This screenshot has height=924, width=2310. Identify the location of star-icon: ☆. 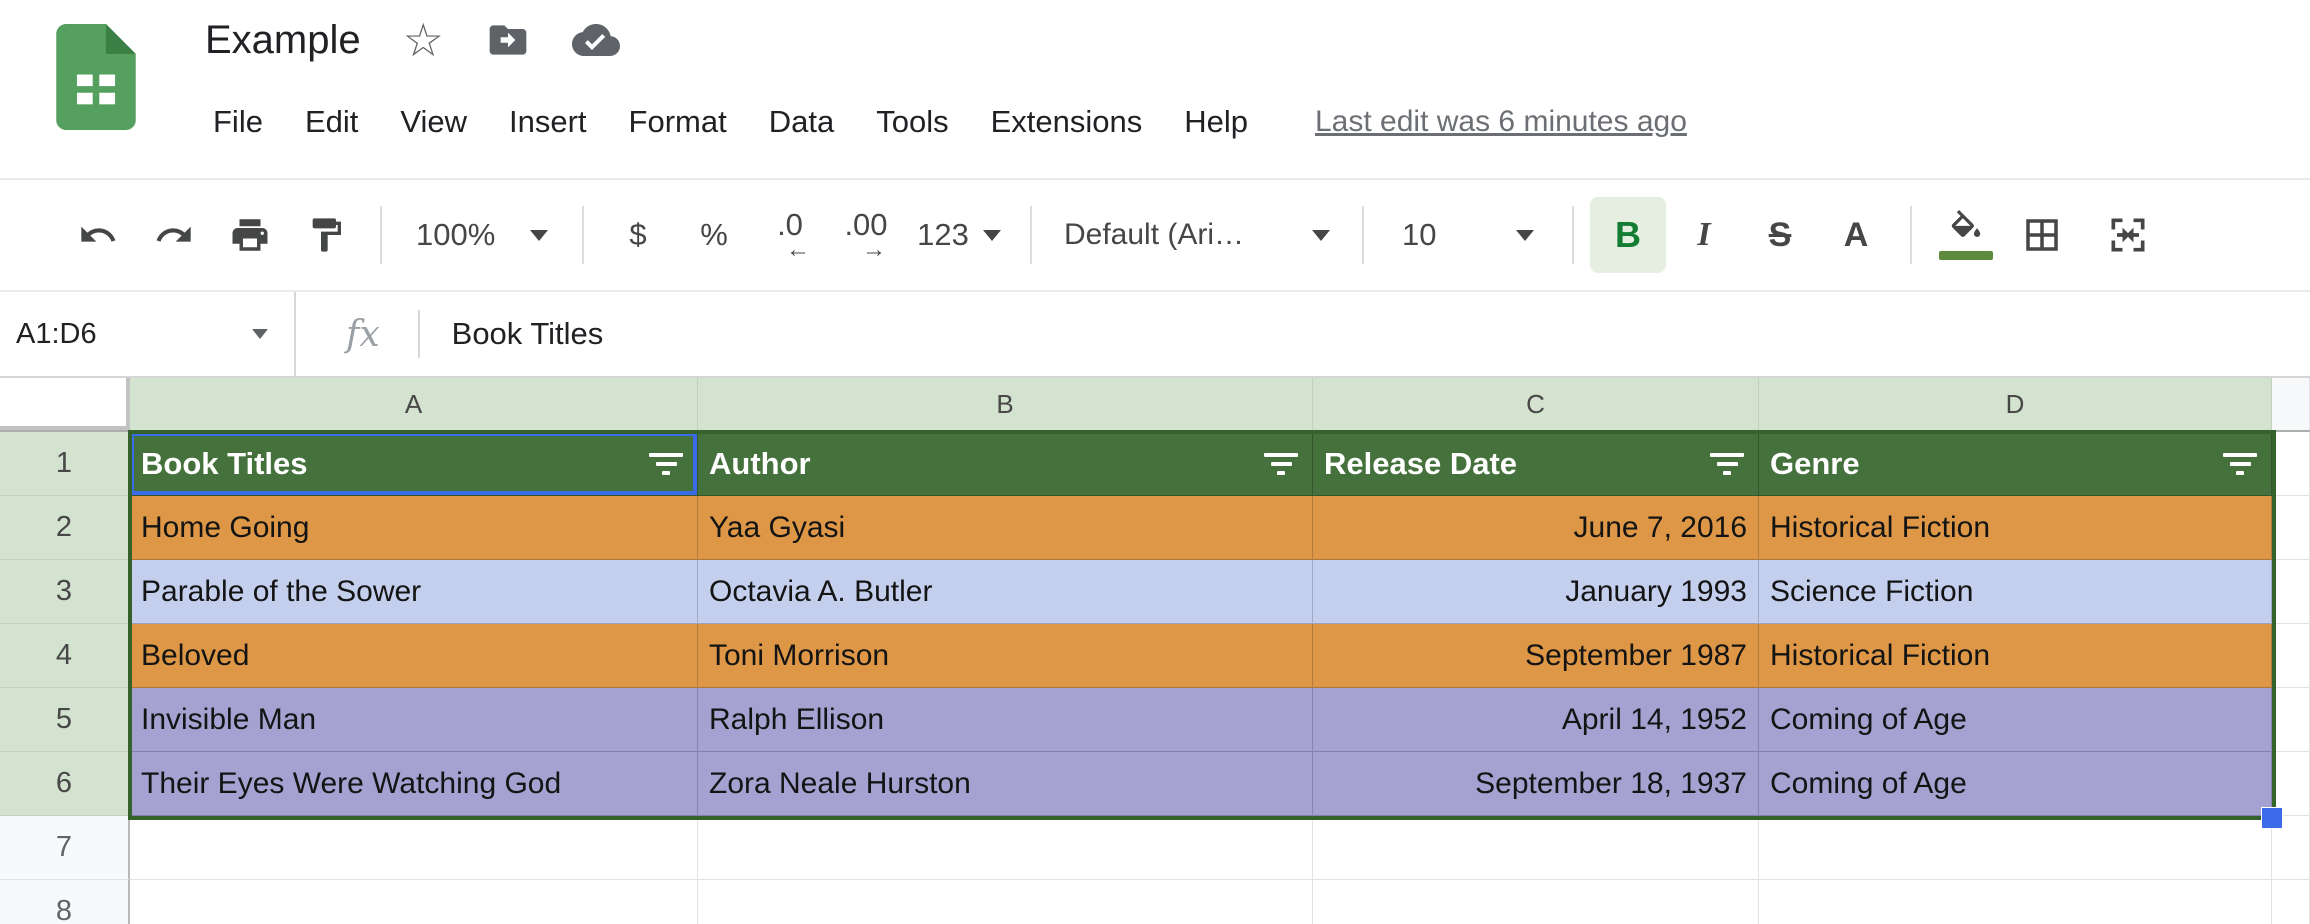
(423, 40).